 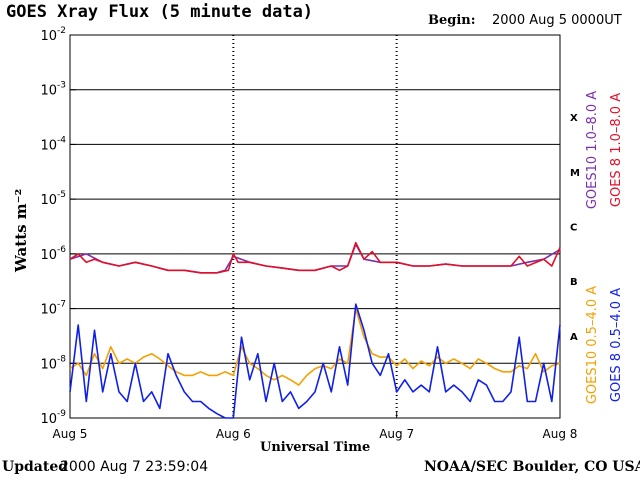 What do you see at coordinates (160, 12) in the screenshot?
I see `chart-title: GOES Xray Flux (5 minute data)` at bounding box center [160, 12].